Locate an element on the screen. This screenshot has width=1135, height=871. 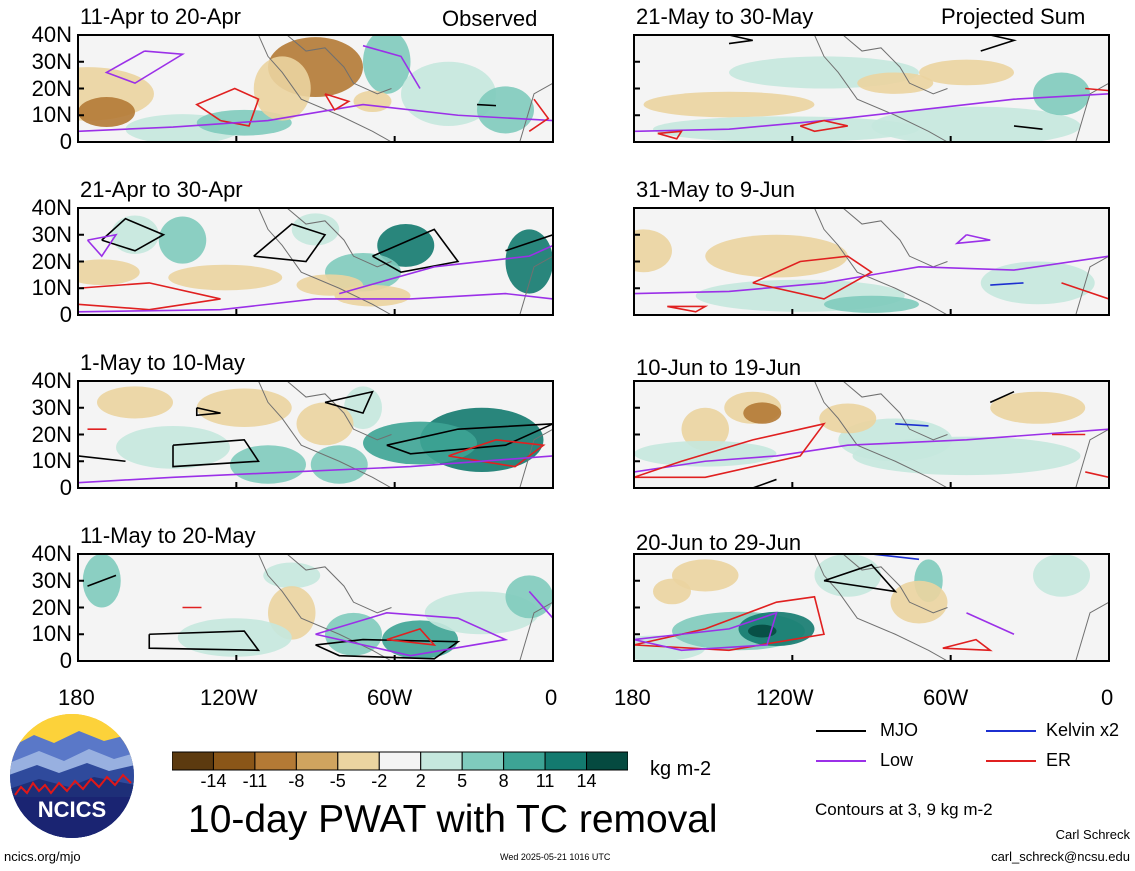
x-tick-label: 0 is located at coordinates (1107, 697).